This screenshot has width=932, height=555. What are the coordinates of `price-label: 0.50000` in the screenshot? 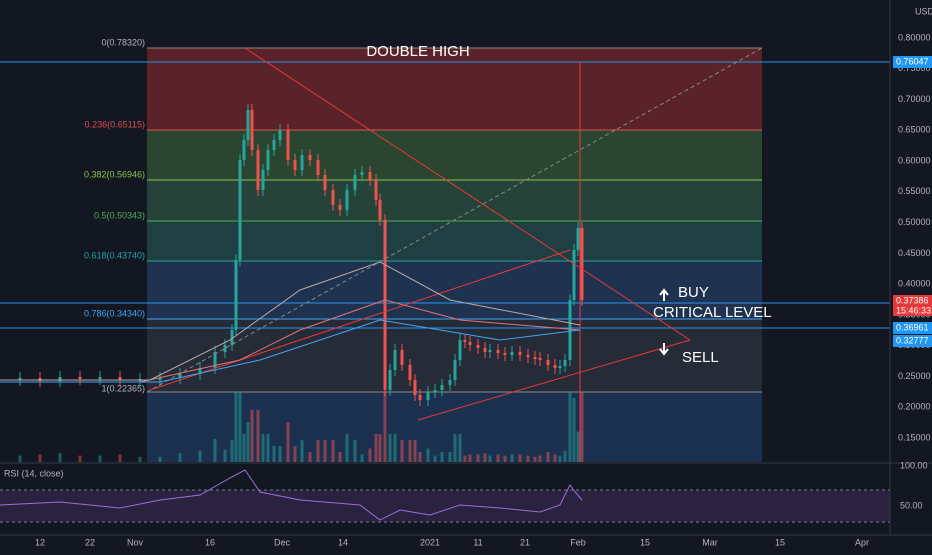 It's located at (914, 222).